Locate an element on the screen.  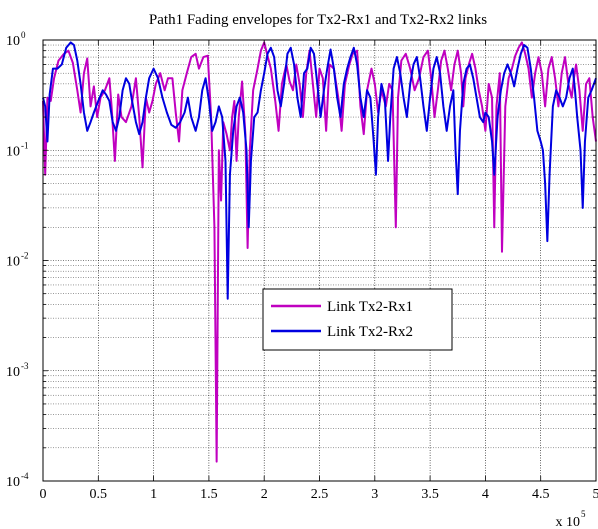
x-tick-label: 3.5 is located at coordinates (430, 494).